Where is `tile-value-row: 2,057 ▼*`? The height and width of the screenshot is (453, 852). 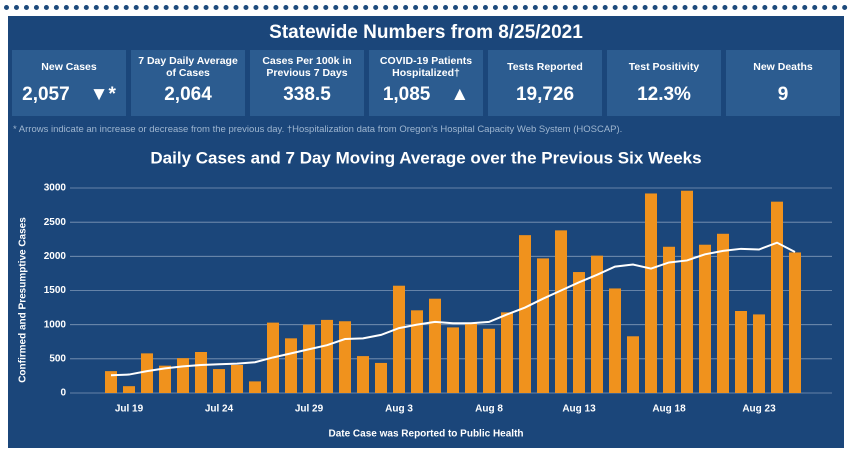
tile-value-row: 2,057 ▼* is located at coordinates (69, 95).